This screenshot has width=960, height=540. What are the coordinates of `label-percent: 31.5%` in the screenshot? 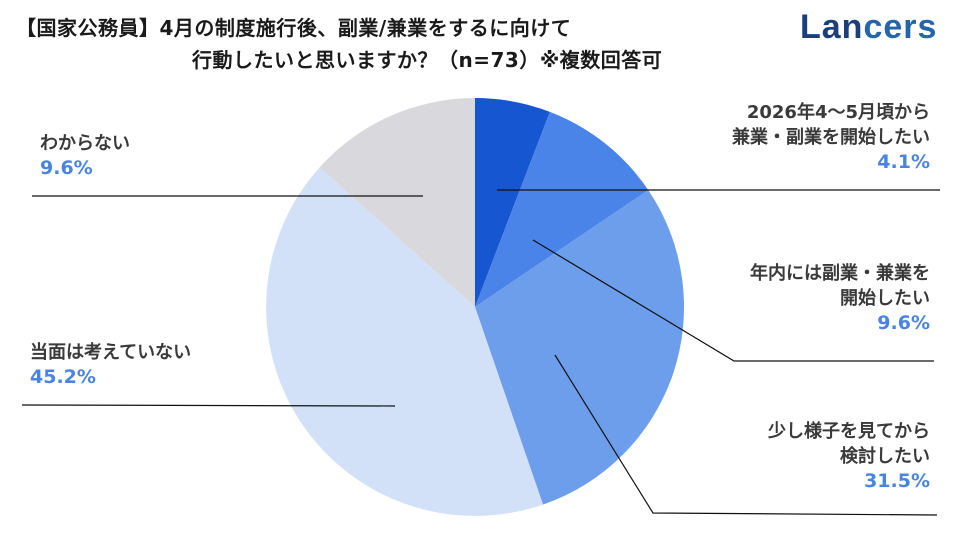 It's located at (897, 481).